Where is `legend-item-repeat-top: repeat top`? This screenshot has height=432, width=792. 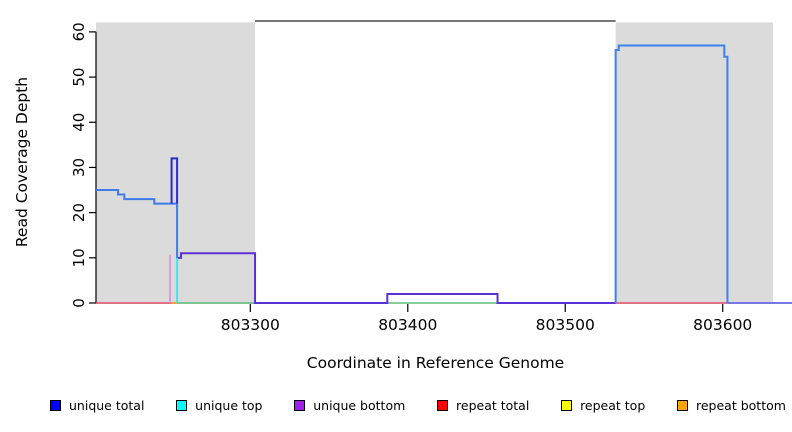
legend-item-repeat-top: repeat top is located at coordinates (603, 405).